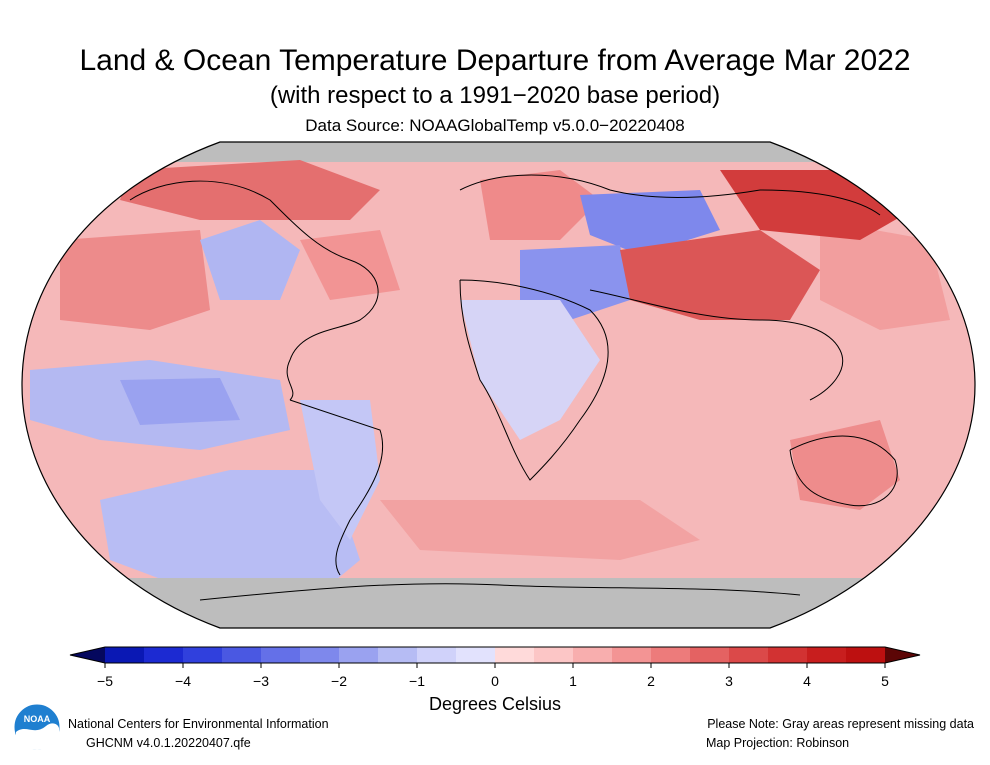 Image resolution: width=990 pixels, height=765 pixels. I want to click on southeast-pacific-cool, so click(230, 540).